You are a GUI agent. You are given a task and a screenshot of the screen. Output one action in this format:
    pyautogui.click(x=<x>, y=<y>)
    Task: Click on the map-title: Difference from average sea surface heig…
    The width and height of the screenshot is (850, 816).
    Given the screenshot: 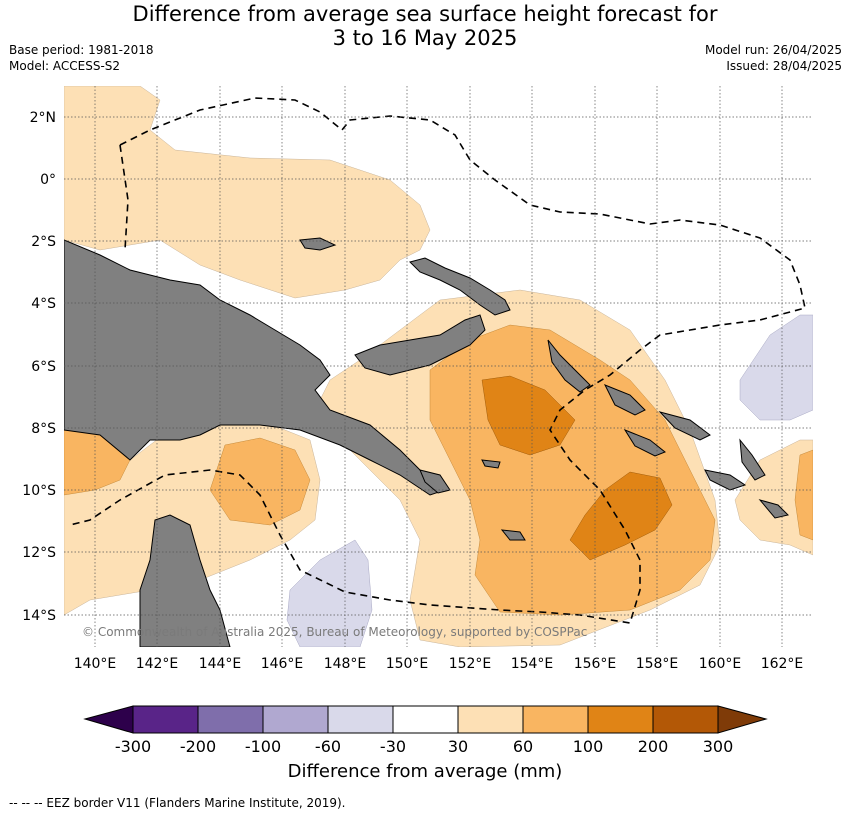 What is the action you would take?
    pyautogui.click(x=425, y=26)
    